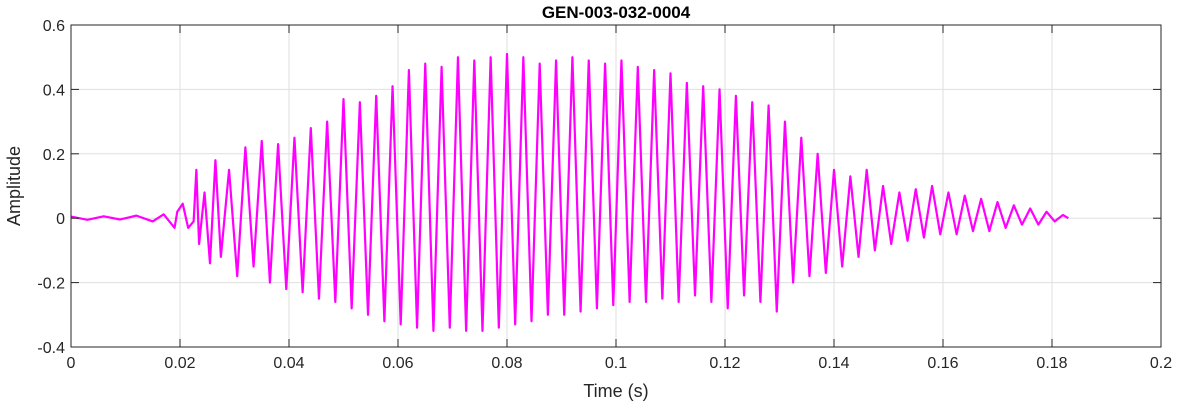 This screenshot has height=404, width=1177. What do you see at coordinates (724, 363) in the screenshot?
I see `x-tick-label: 0.12` at bounding box center [724, 363].